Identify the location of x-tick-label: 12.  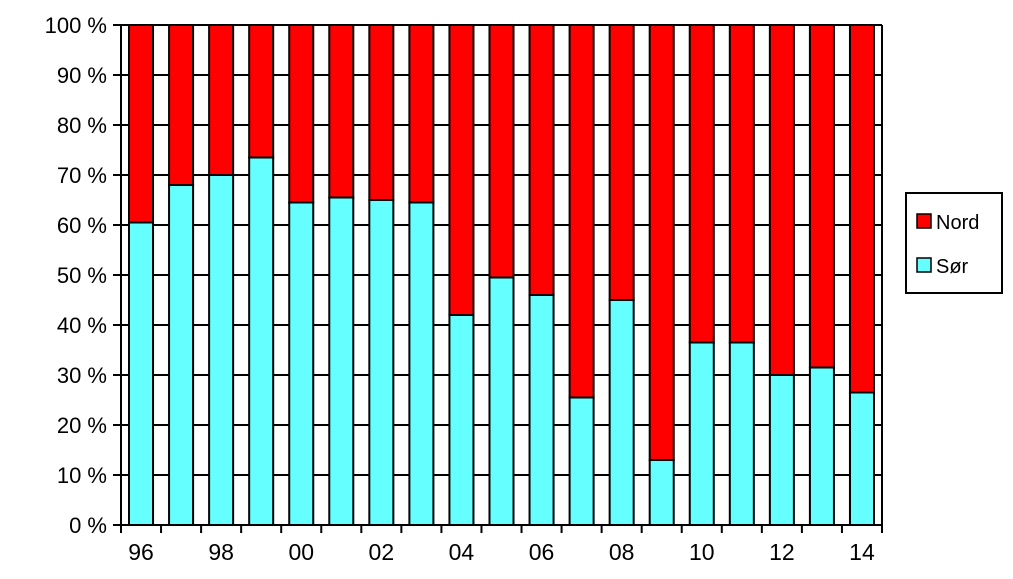
(782, 552).